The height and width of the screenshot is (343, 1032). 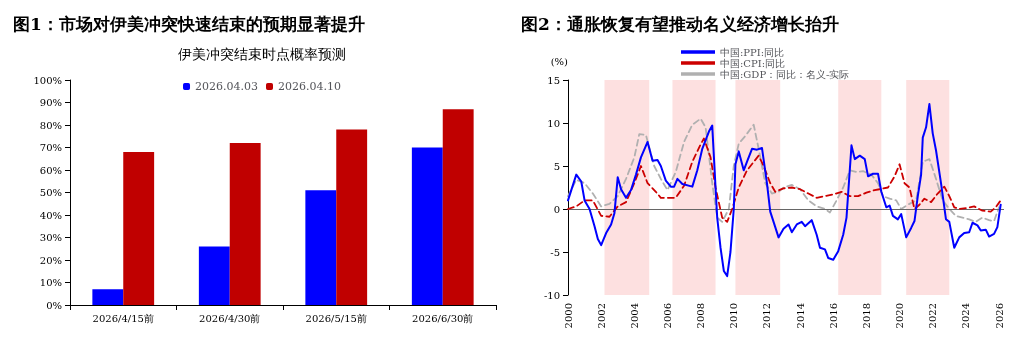 I want to click on x-tick-label: 2026/4/30前, so click(x=230, y=318).